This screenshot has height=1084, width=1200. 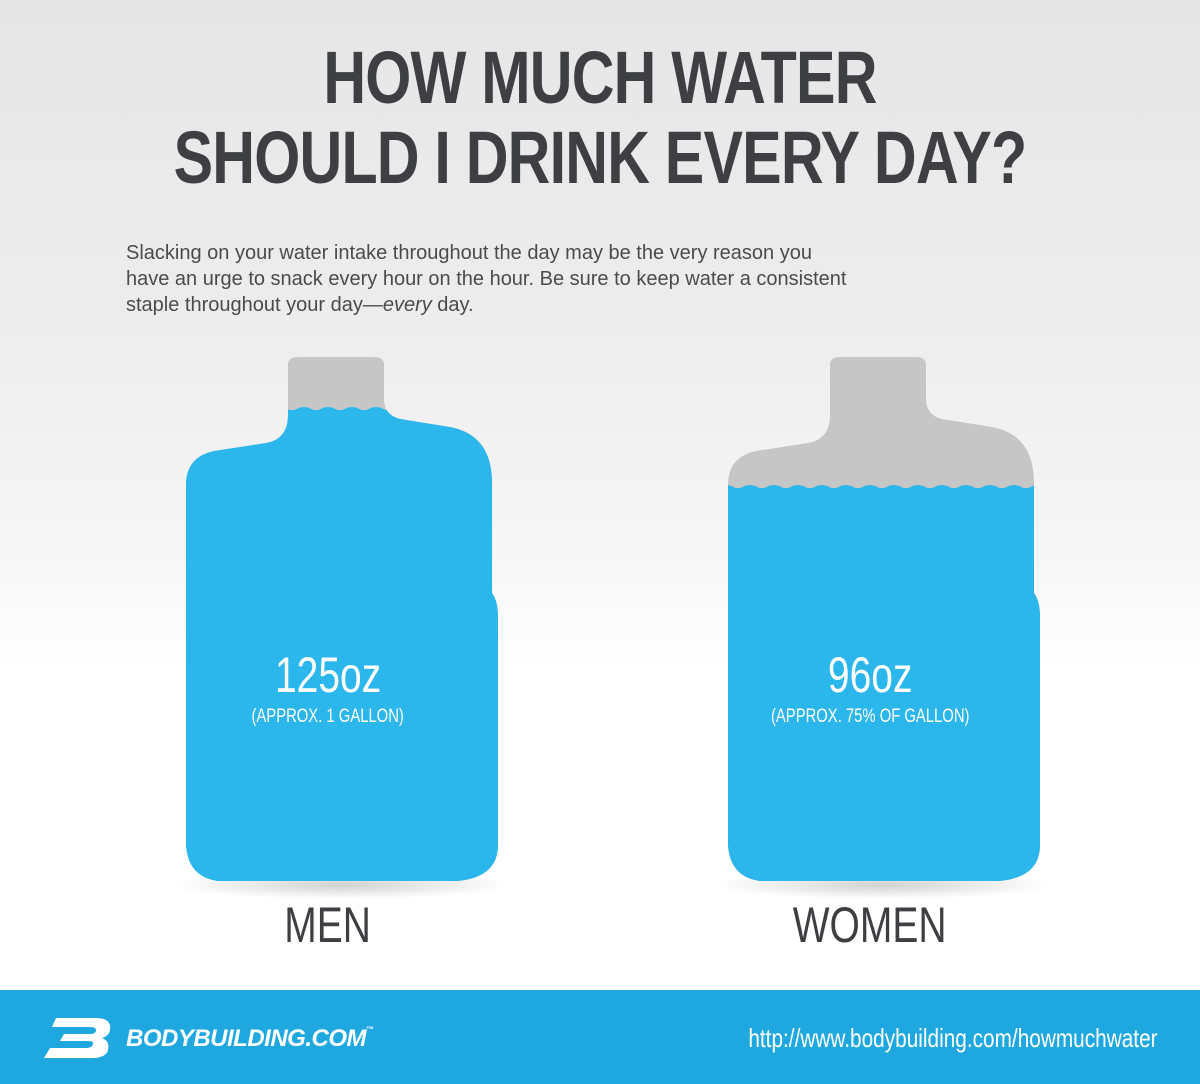 What do you see at coordinates (250, 1038) in the screenshot?
I see `brand-name: BODYBUILDING.COM™` at bounding box center [250, 1038].